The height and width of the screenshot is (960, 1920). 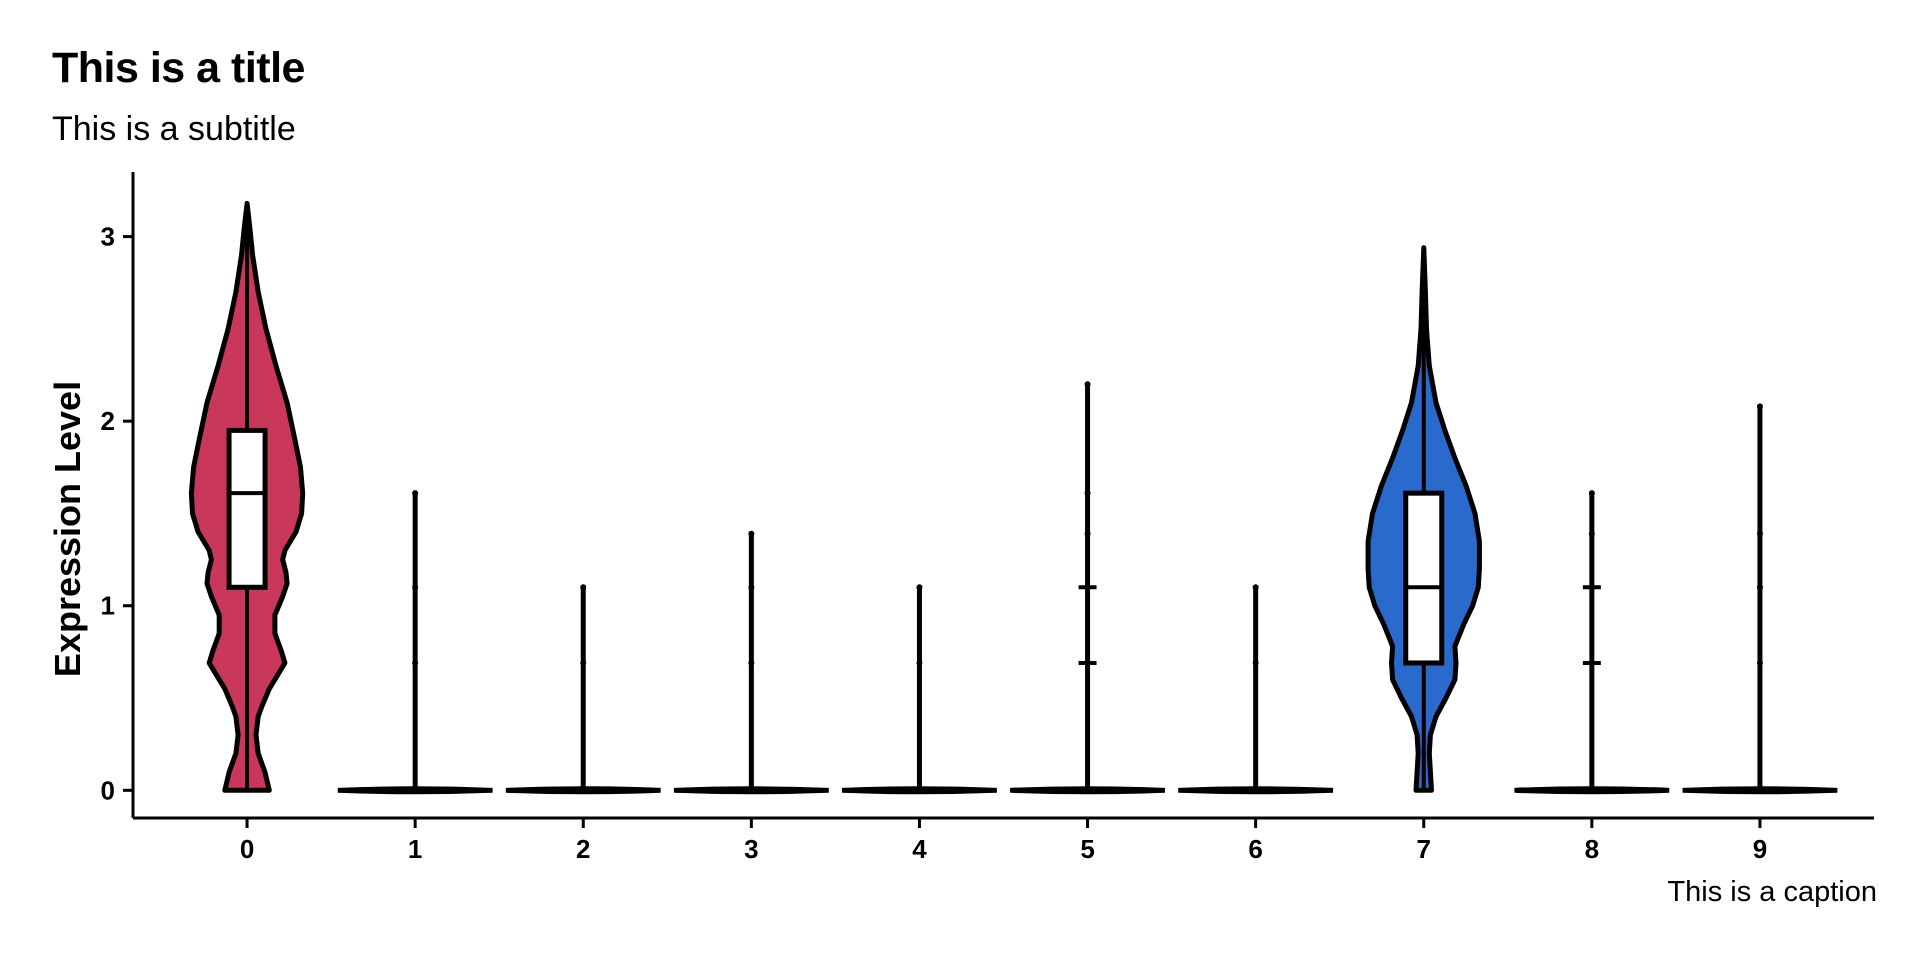 What do you see at coordinates (174, 129) in the screenshot?
I see `chart-subtitle: This is a subtitle` at bounding box center [174, 129].